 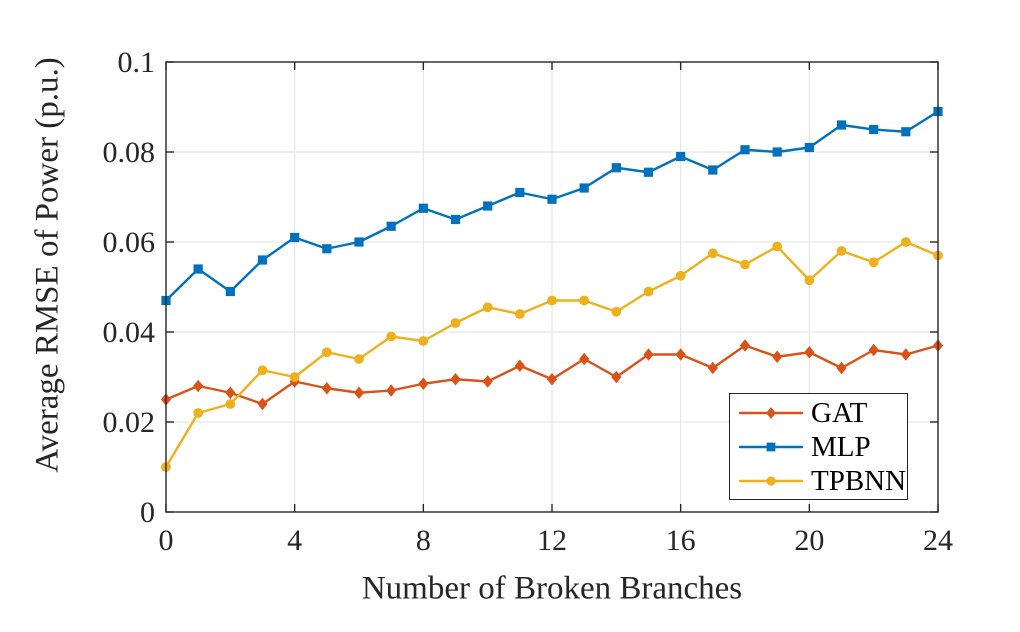 I want to click on x-tick-label: 12, so click(x=552, y=540).